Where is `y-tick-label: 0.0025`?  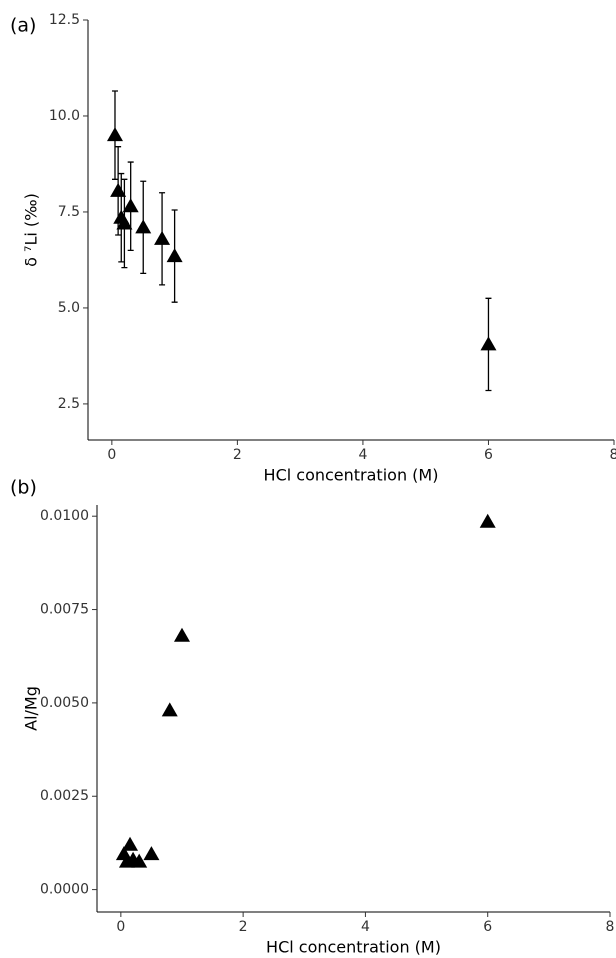 y-tick-label: 0.0025 is located at coordinates (64, 796).